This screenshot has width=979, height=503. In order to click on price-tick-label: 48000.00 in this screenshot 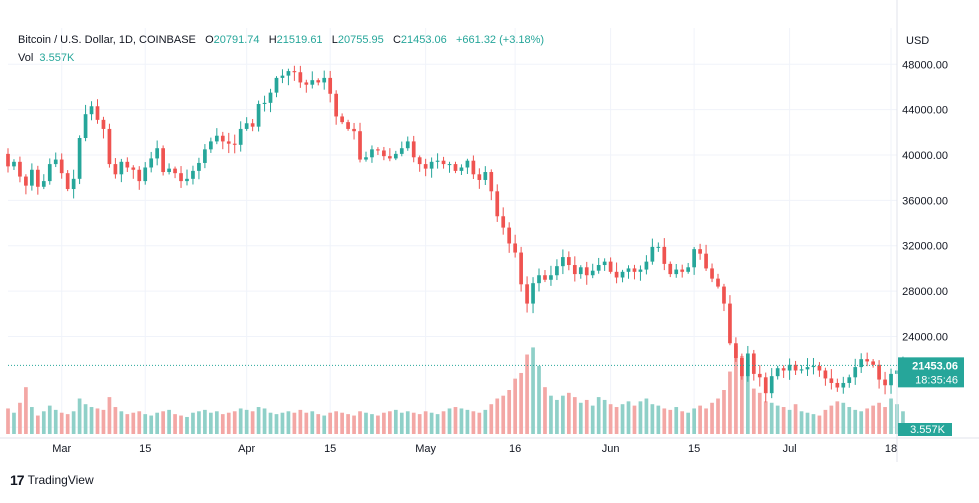, I will do `click(925, 65)`.